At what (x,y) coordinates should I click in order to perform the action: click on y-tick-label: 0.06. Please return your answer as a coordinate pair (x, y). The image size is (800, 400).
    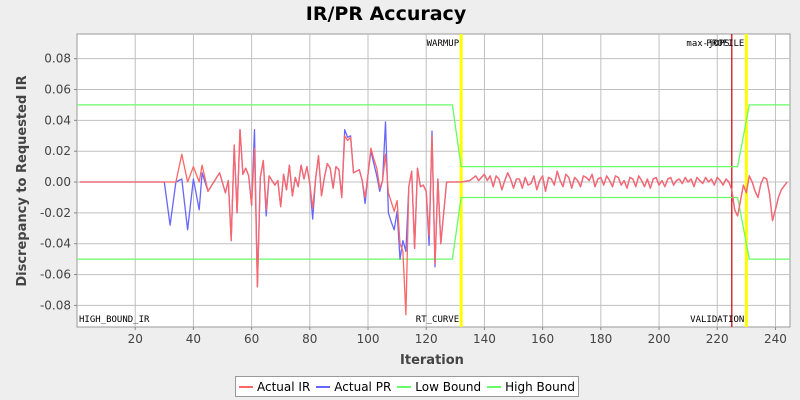
    Looking at the image, I should click on (57, 90).